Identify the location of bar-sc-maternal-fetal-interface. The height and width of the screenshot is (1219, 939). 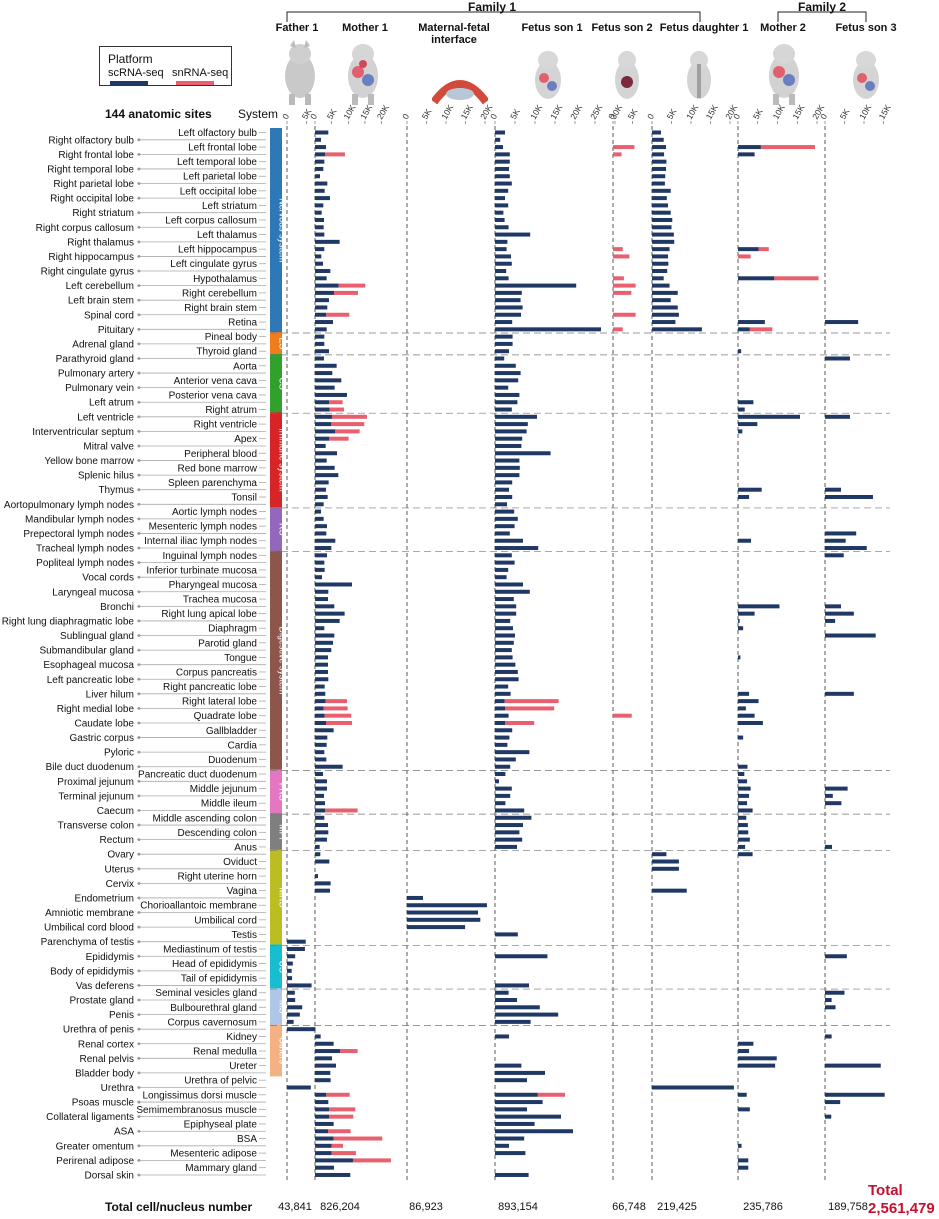
(447, 905).